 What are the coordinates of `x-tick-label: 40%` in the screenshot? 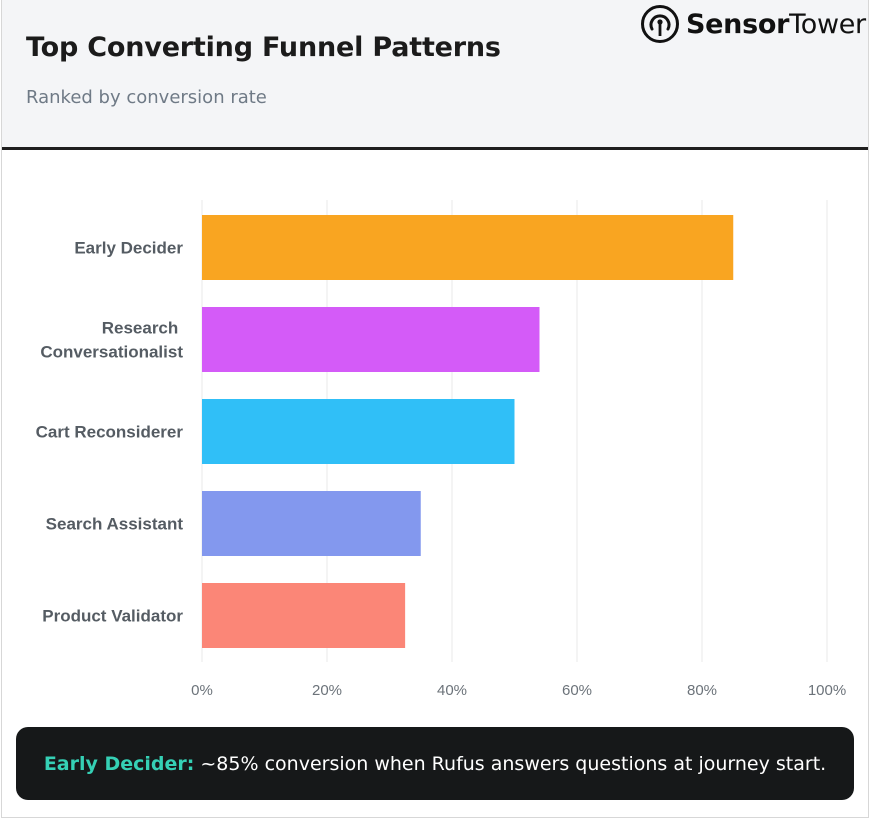 It's located at (452, 690).